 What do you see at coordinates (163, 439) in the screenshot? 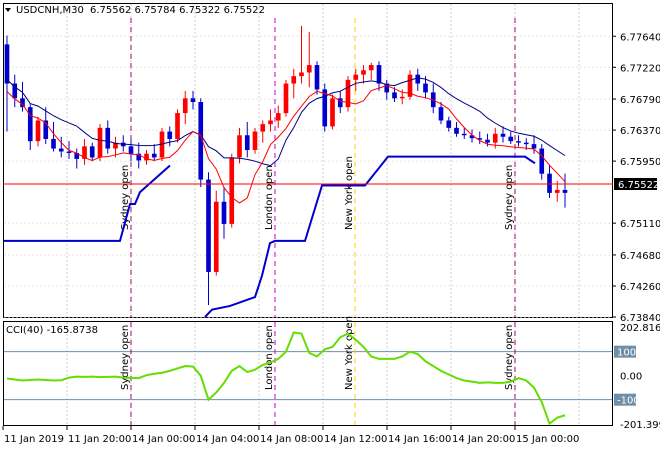
I see `time-tick-label: 14 Jan 00:00` at bounding box center [163, 439].